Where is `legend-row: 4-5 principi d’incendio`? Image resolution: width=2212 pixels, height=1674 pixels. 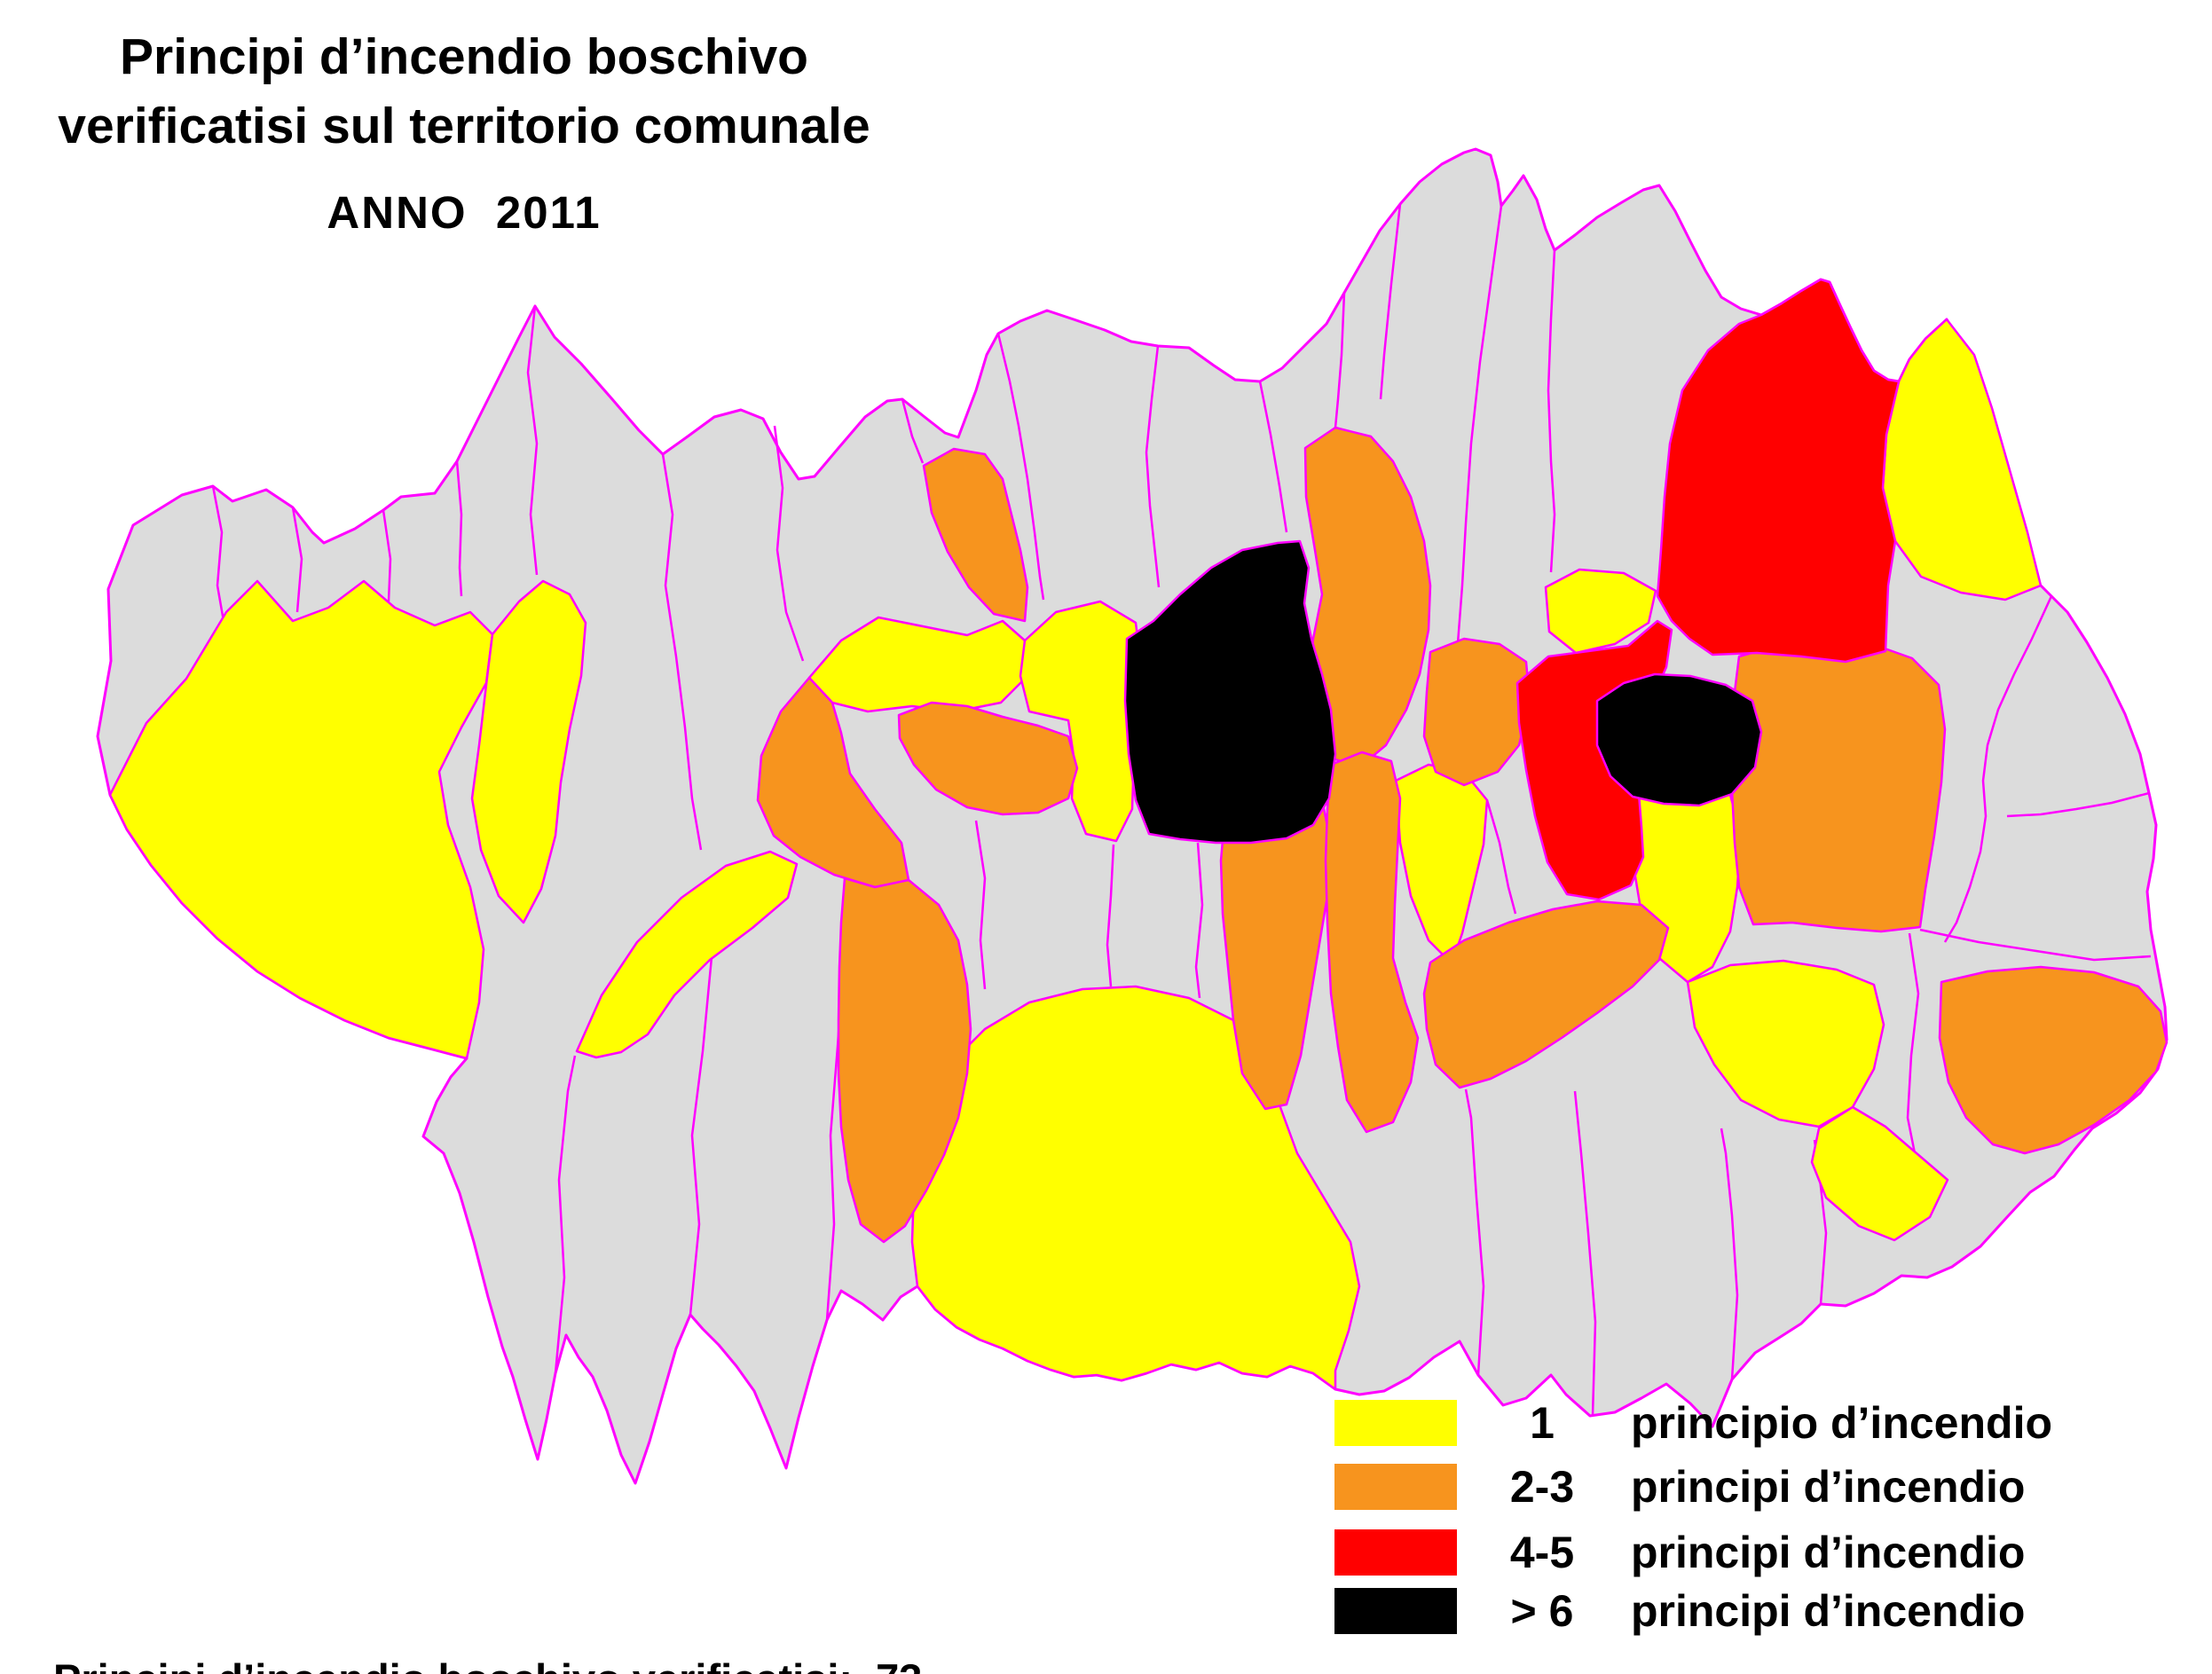 legend-row: 4-5 principi d’incendio is located at coordinates (1680, 1552).